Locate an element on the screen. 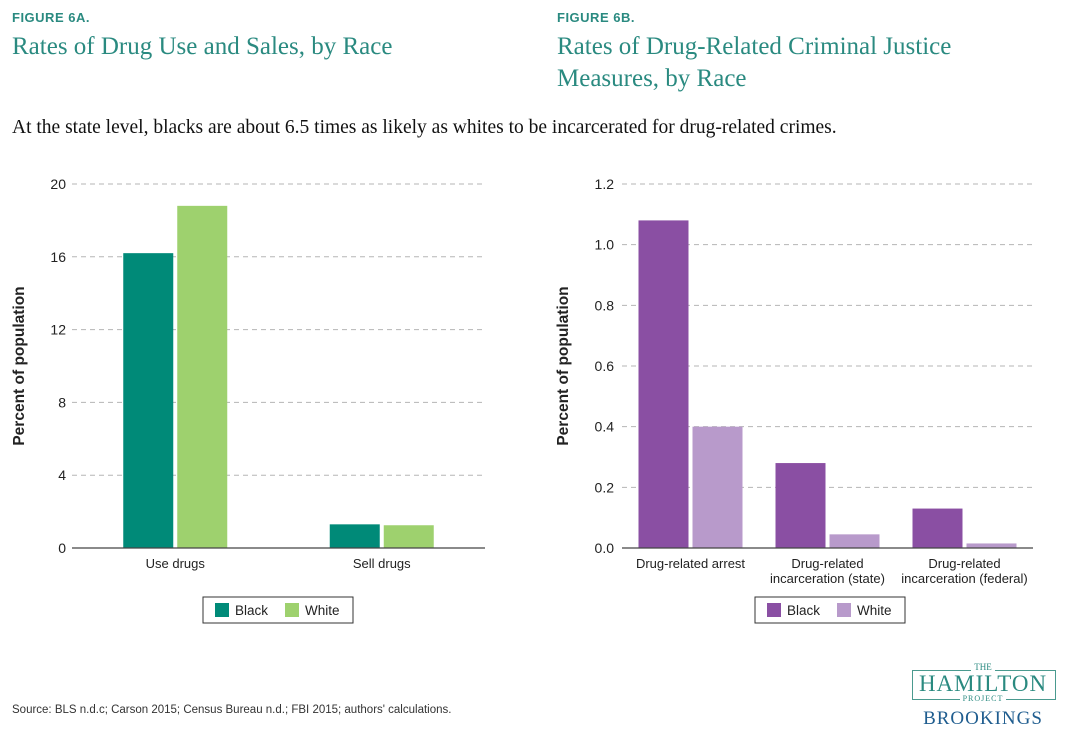 The width and height of the screenshot is (1077, 734). x-tick-label: incarceration (federal) is located at coordinates (964, 578).